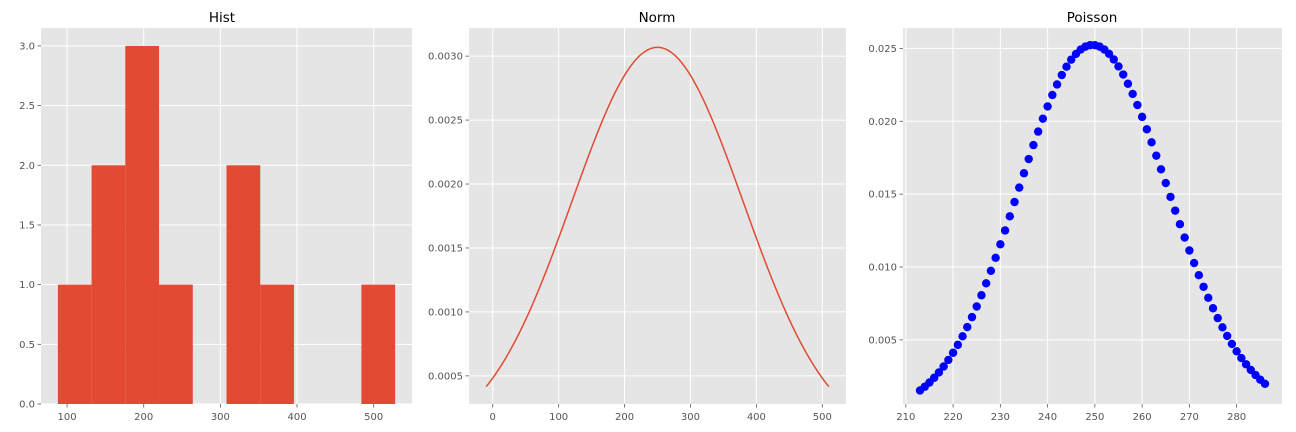 The image size is (1296, 432). What do you see at coordinates (882, 122) in the screenshot?
I see `poisson-ytick-label: 0.020` at bounding box center [882, 122].